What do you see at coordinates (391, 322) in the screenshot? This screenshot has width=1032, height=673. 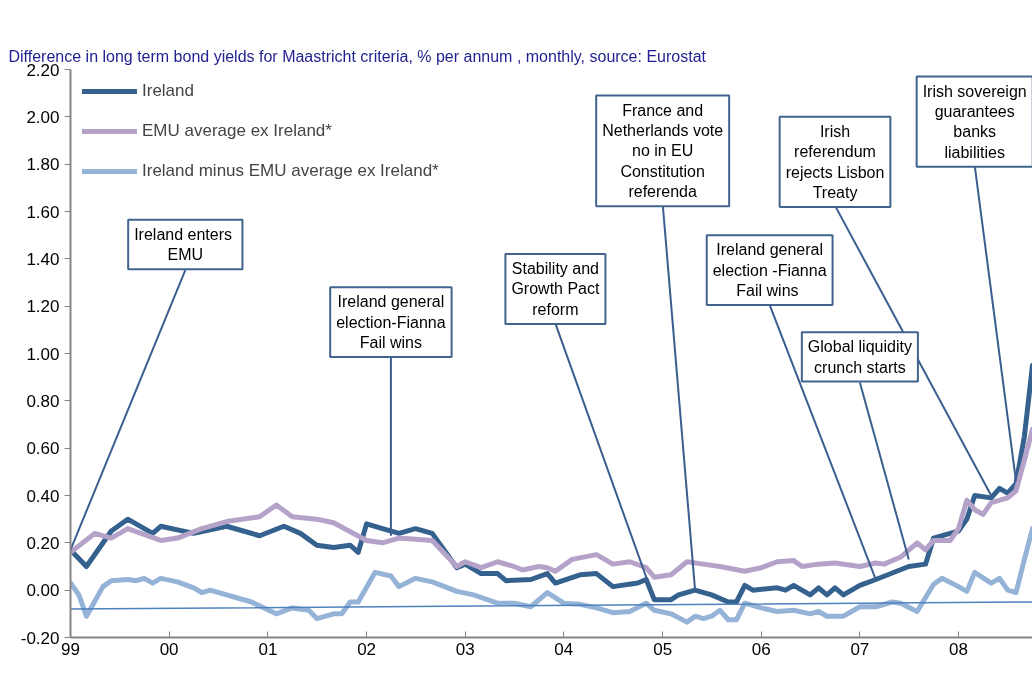 I see `annotation: Ireland general election-Fianna Fail wins` at bounding box center [391, 322].